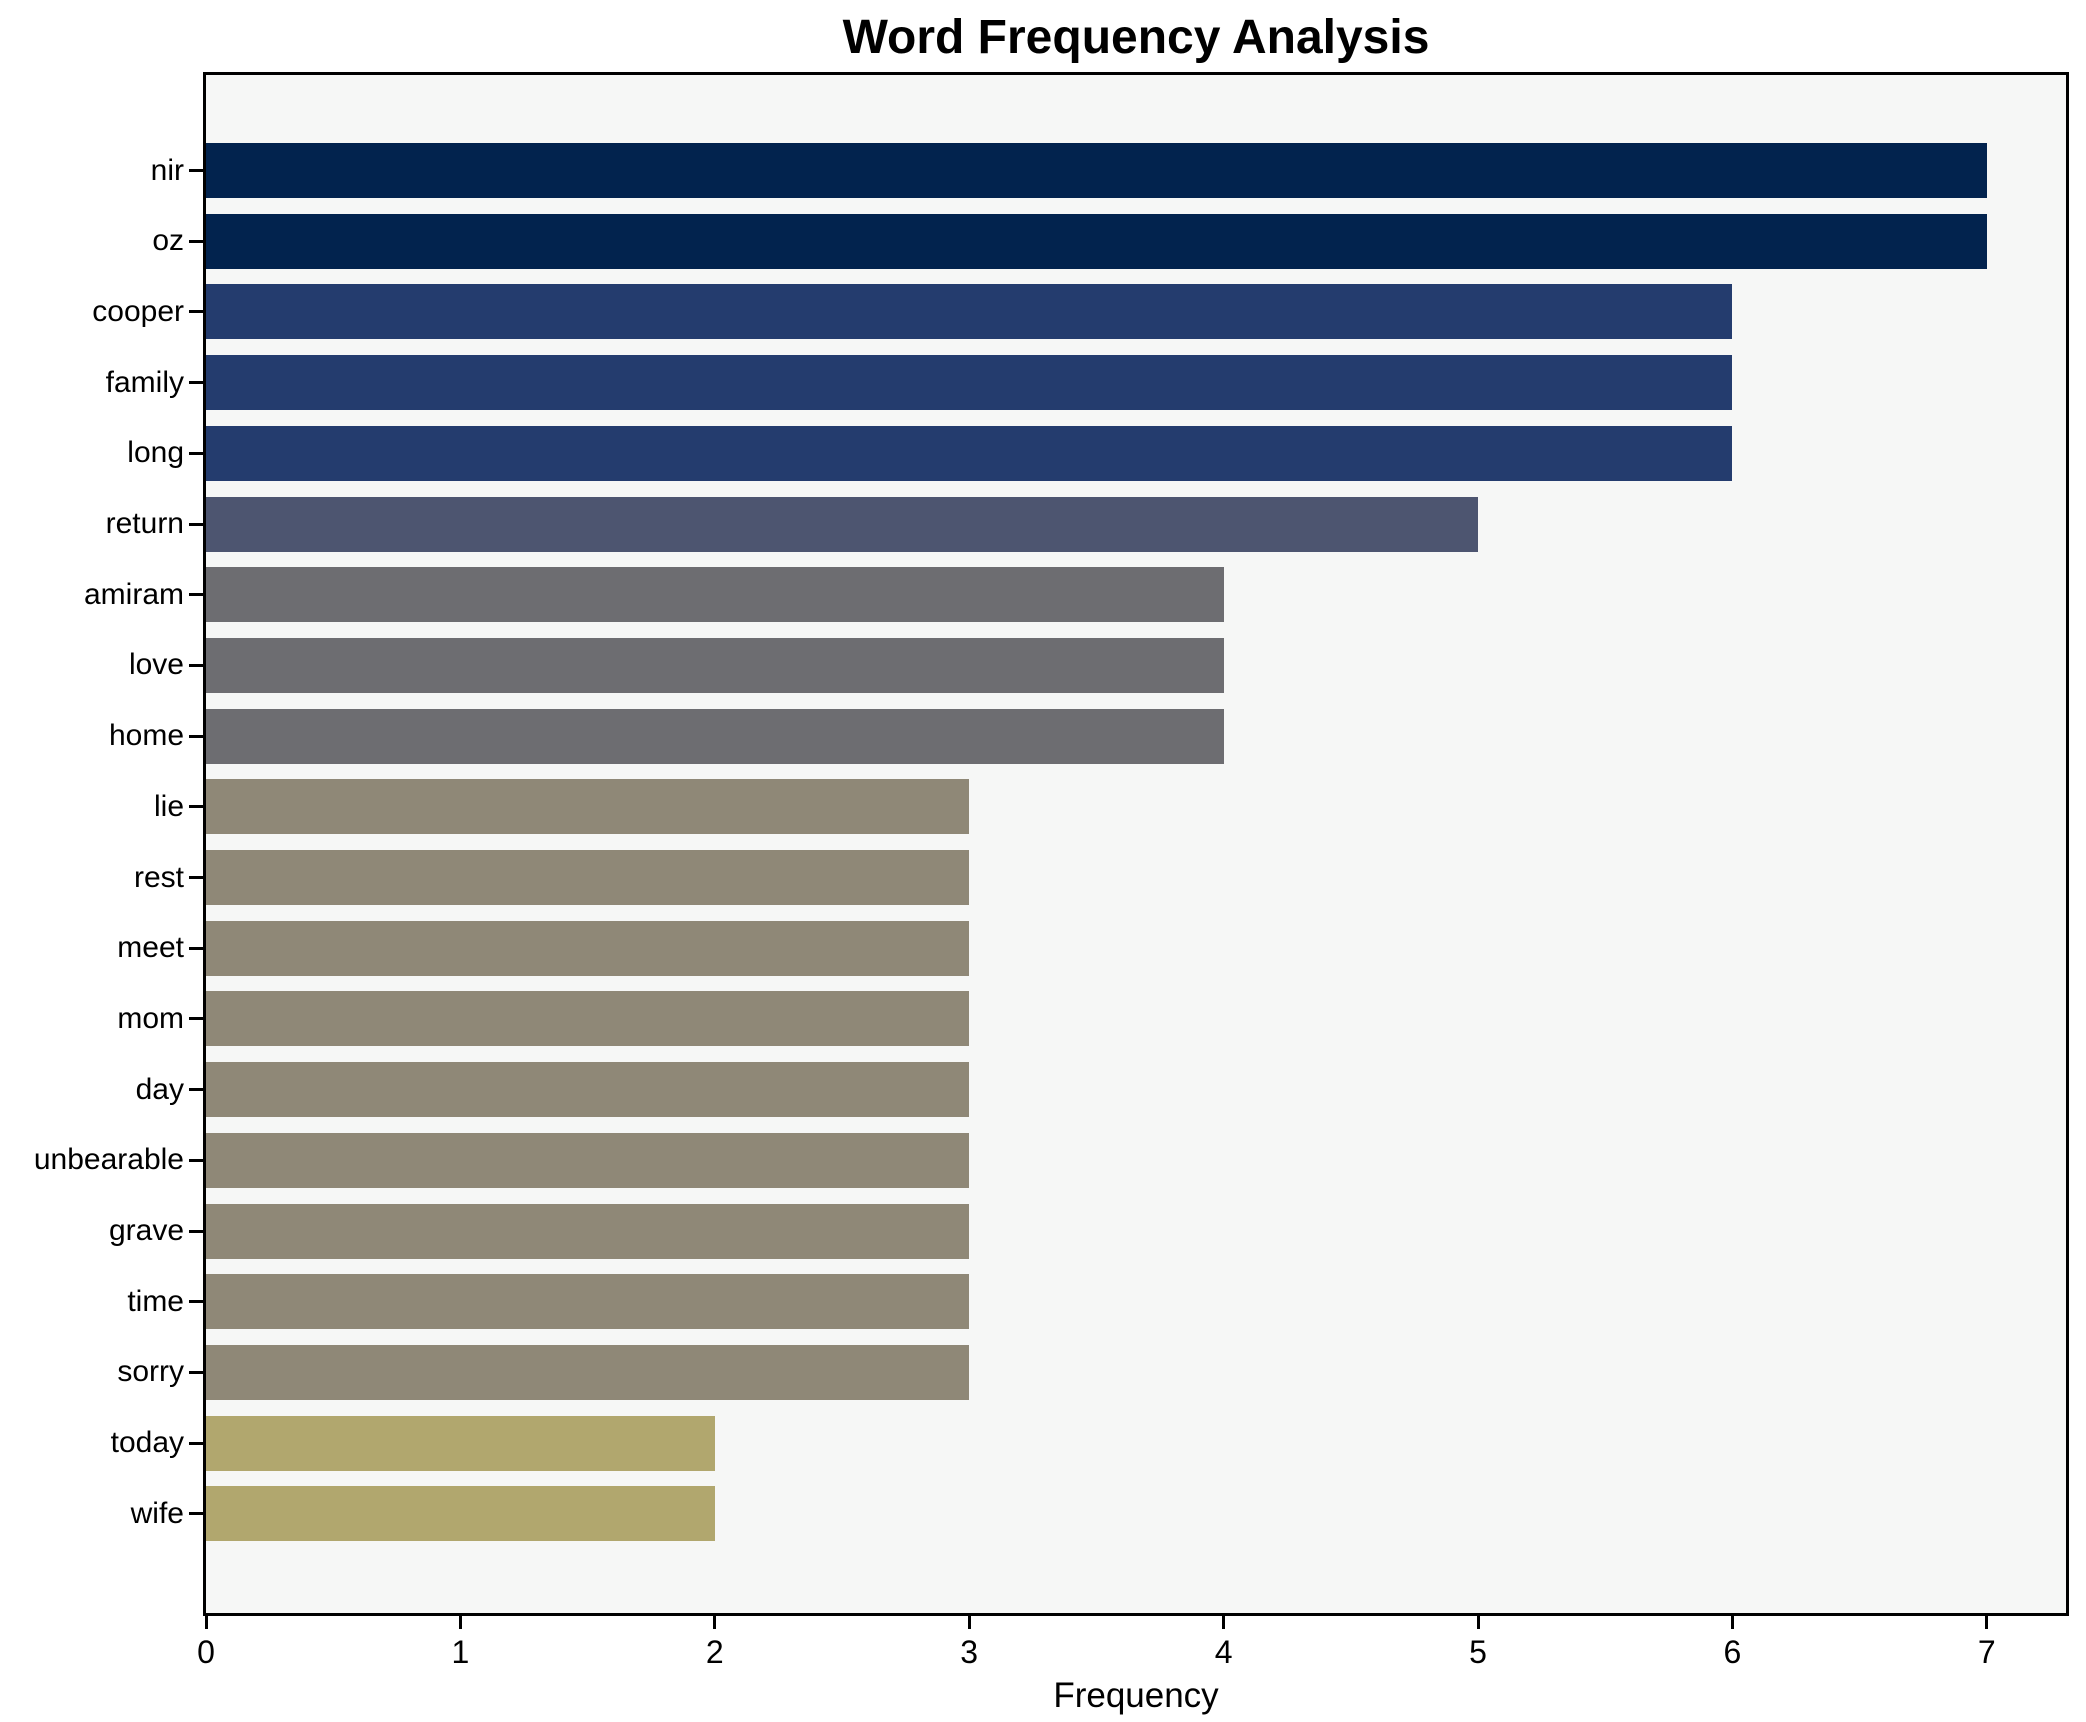 This screenshot has height=1722, width=2086. I want to click on x-tick-label-4: 4, so click(1223, 1652).